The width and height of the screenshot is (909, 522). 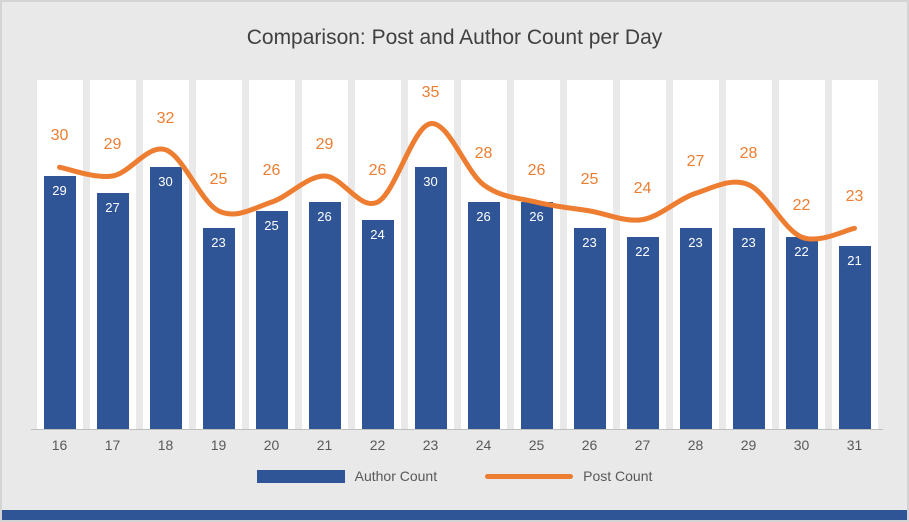 I want to click on legend-item-post-count: Post Count, so click(x=568, y=476).